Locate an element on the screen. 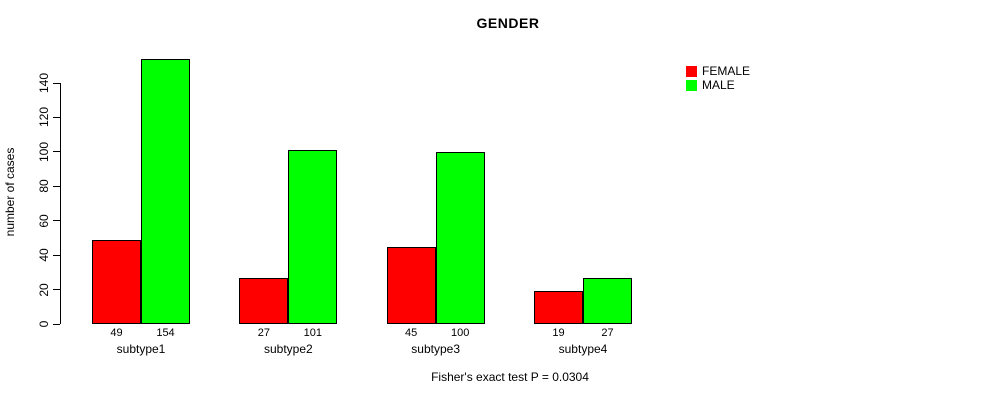  y-tick-label: 20 is located at coordinates (44, 289).